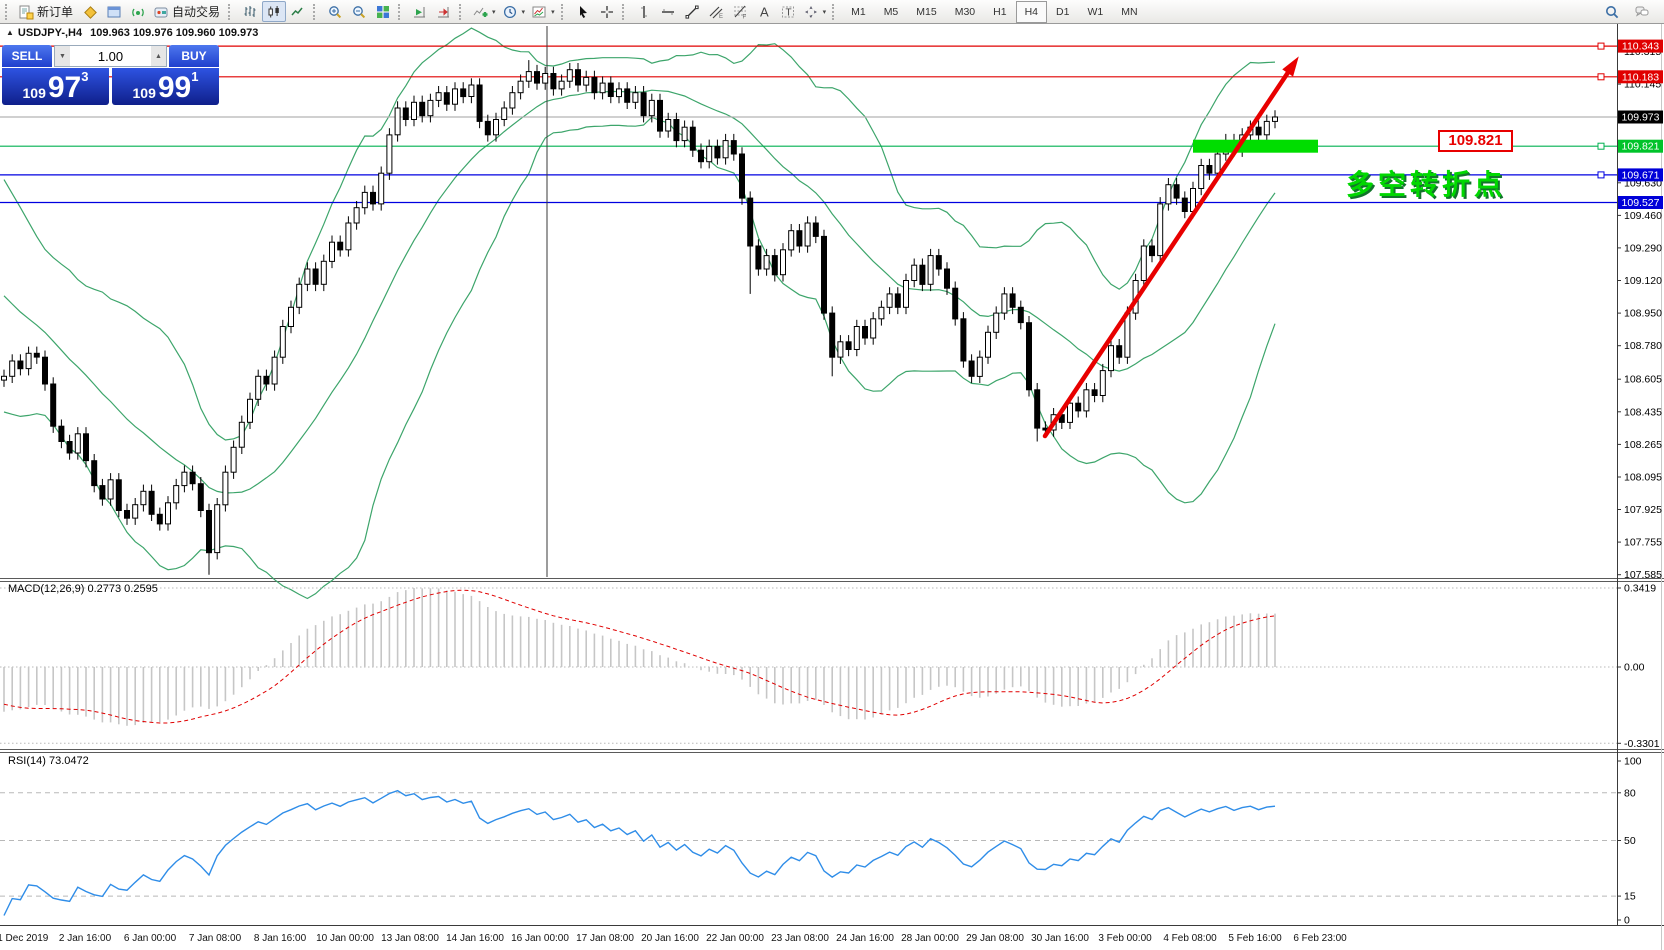 The width and height of the screenshot is (1664, 950). I want to click on svg-text: 24 Jan 16:00, so click(865, 938).